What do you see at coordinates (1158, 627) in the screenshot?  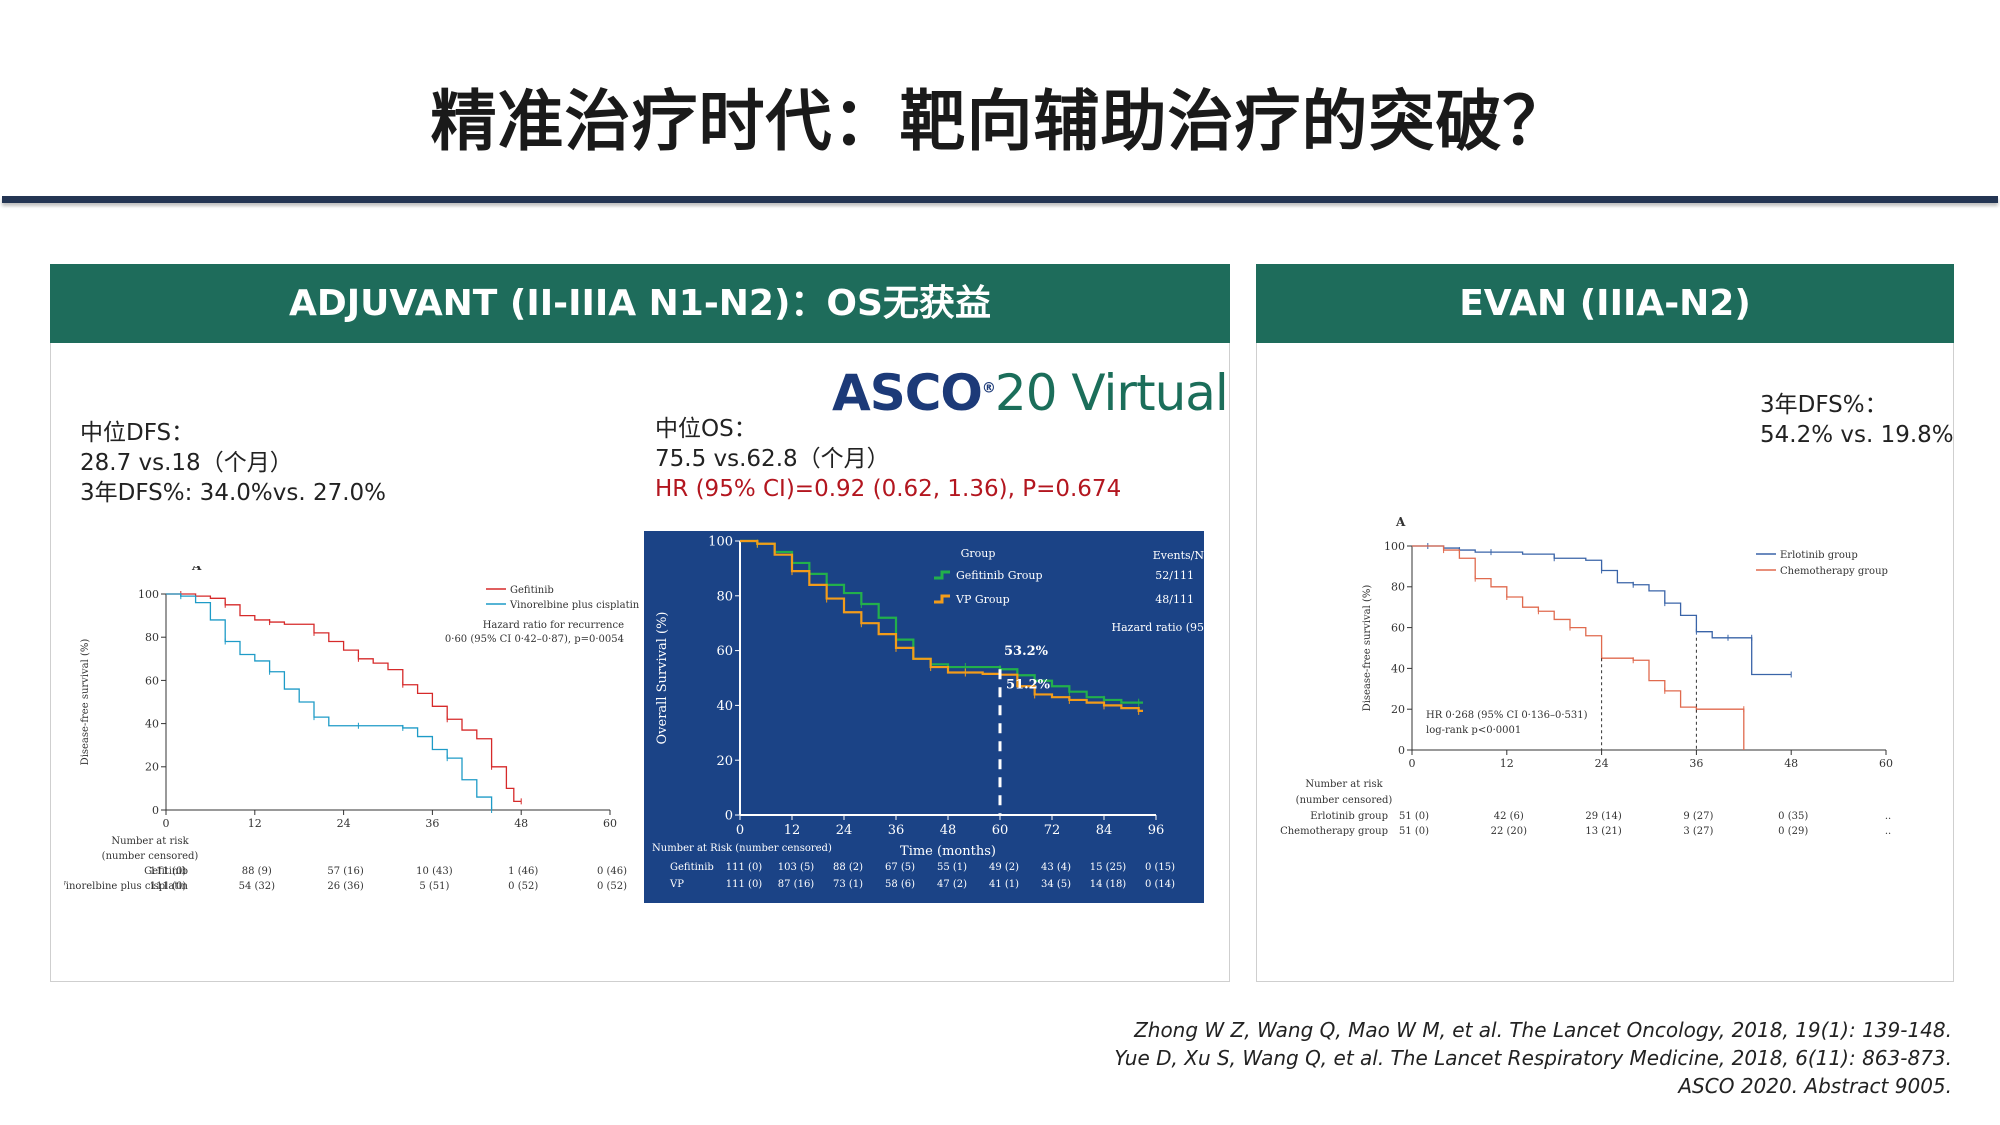 I see `hazard-note: Hazard ratio (95` at bounding box center [1158, 627].